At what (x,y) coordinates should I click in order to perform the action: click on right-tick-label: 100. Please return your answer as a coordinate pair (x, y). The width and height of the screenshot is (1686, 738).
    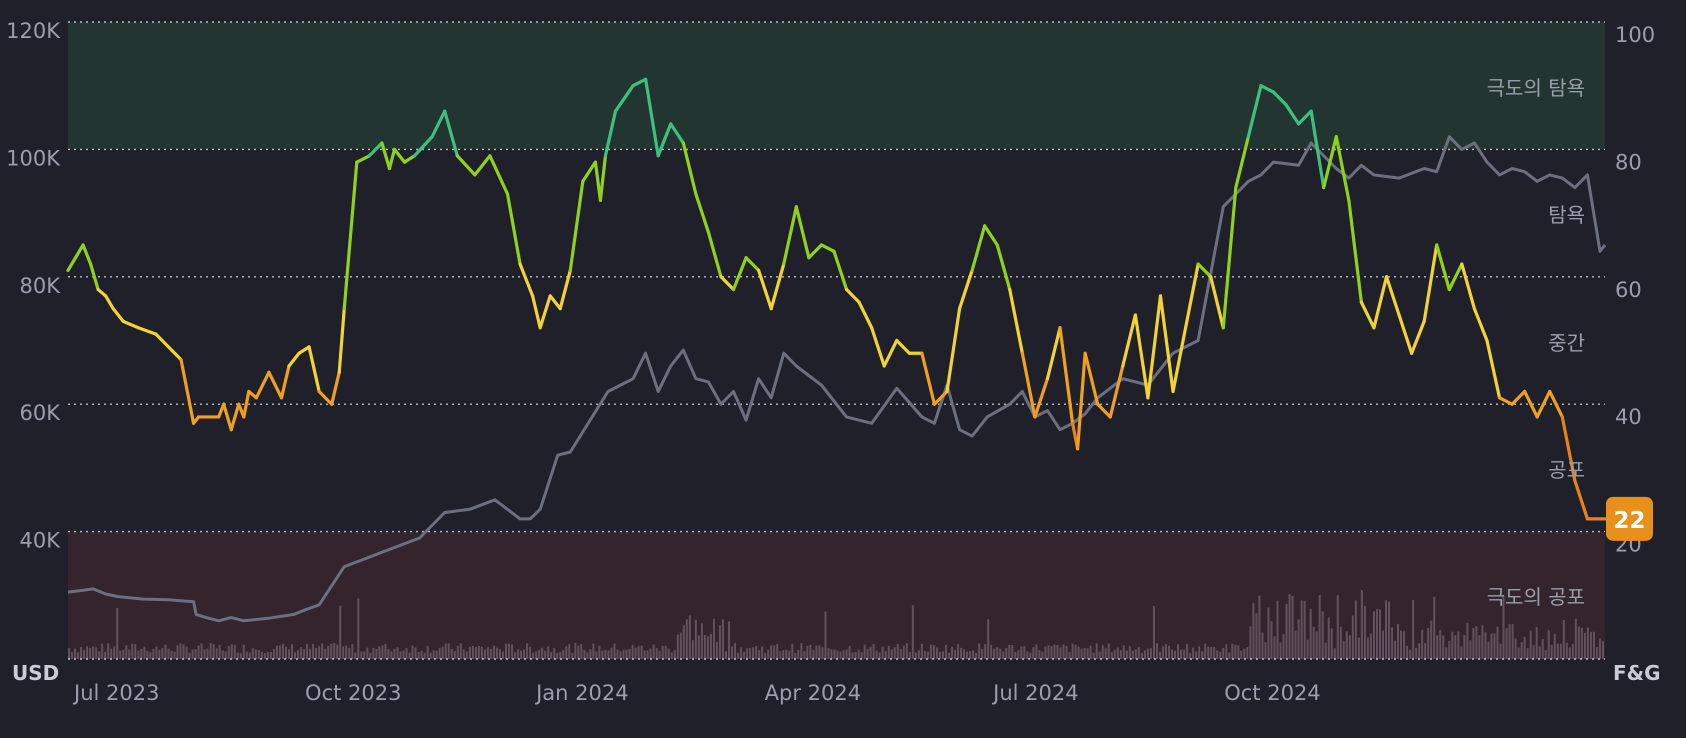
    Looking at the image, I should click on (1635, 35).